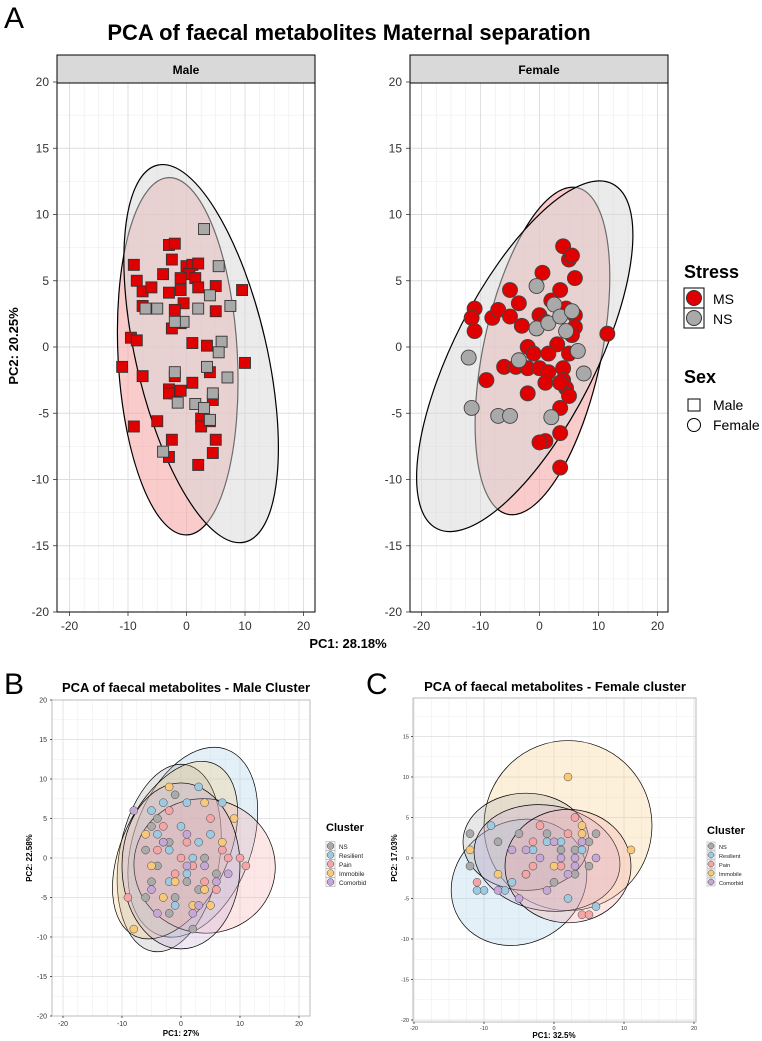  Describe the element at coordinates (721, 347) in the screenshot. I see `panel-a-legend: Stress MS NS Sex Male Female` at that location.